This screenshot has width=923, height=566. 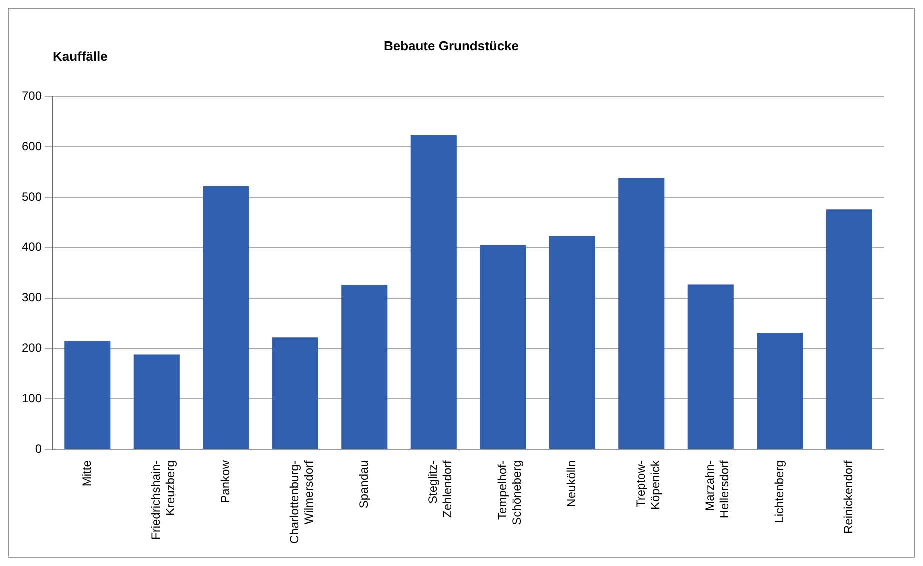 I want to click on y-axis-title: Kauffälle, so click(x=80, y=56).